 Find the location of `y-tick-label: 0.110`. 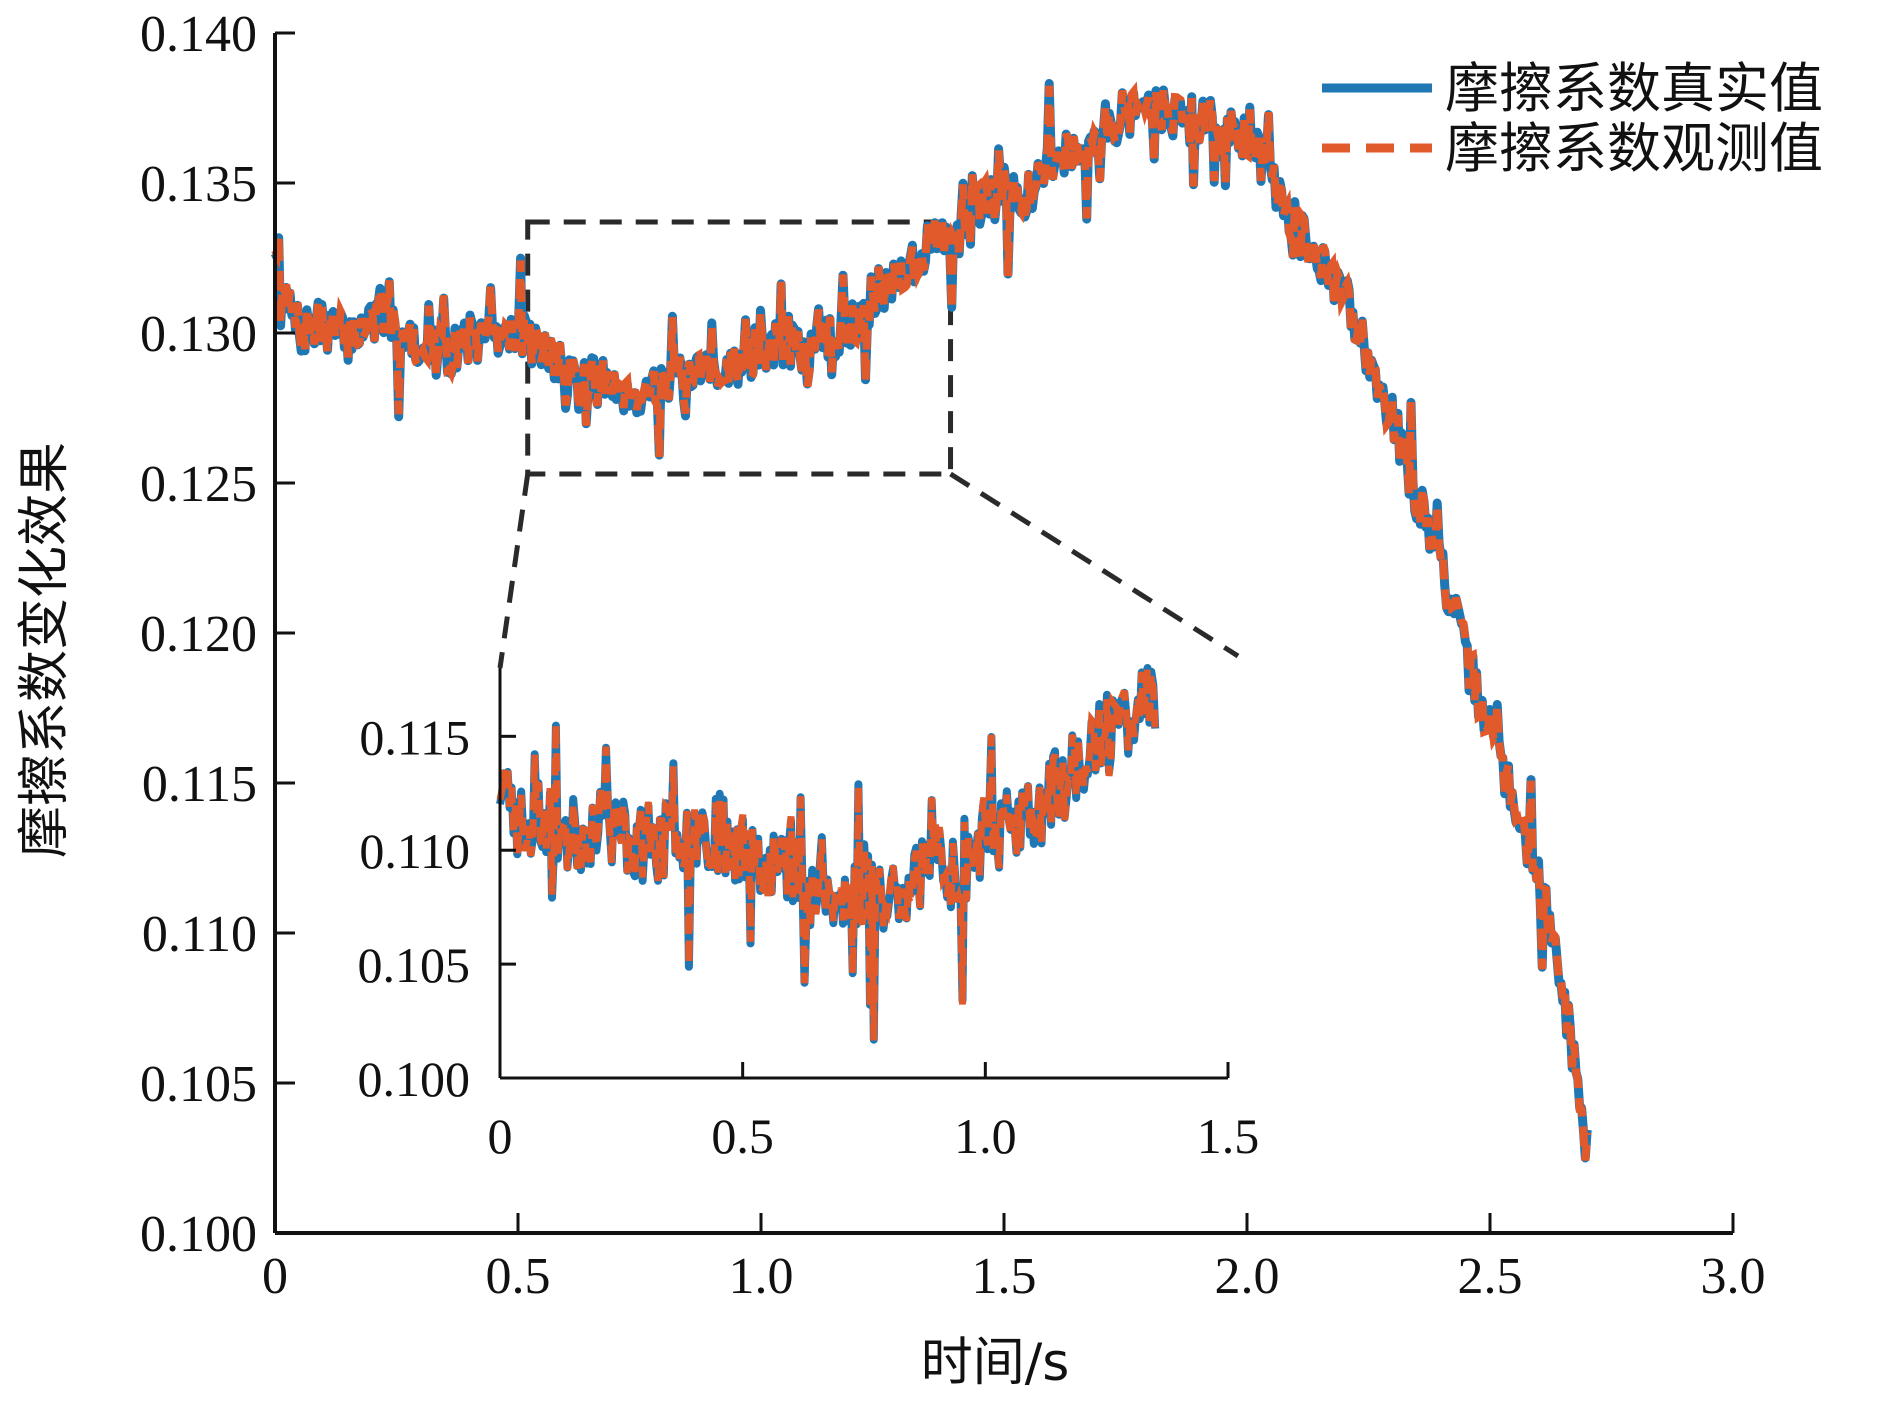

y-tick-label: 0.110 is located at coordinates (199, 934).